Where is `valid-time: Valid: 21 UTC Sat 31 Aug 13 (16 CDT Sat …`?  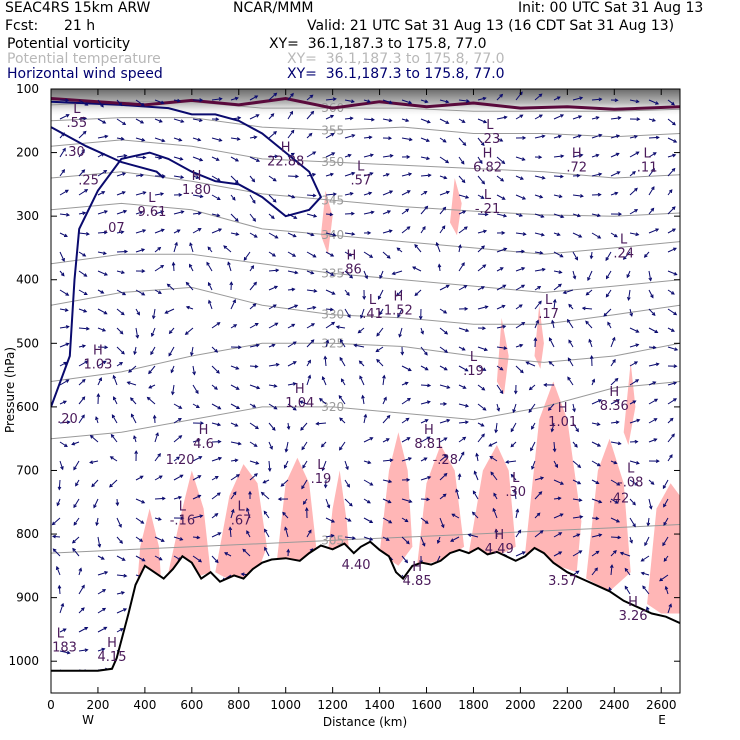
valid-time: Valid: 21 UTC Sat 31 Aug 13 (16 CDT Sat … is located at coordinates (491, 26).